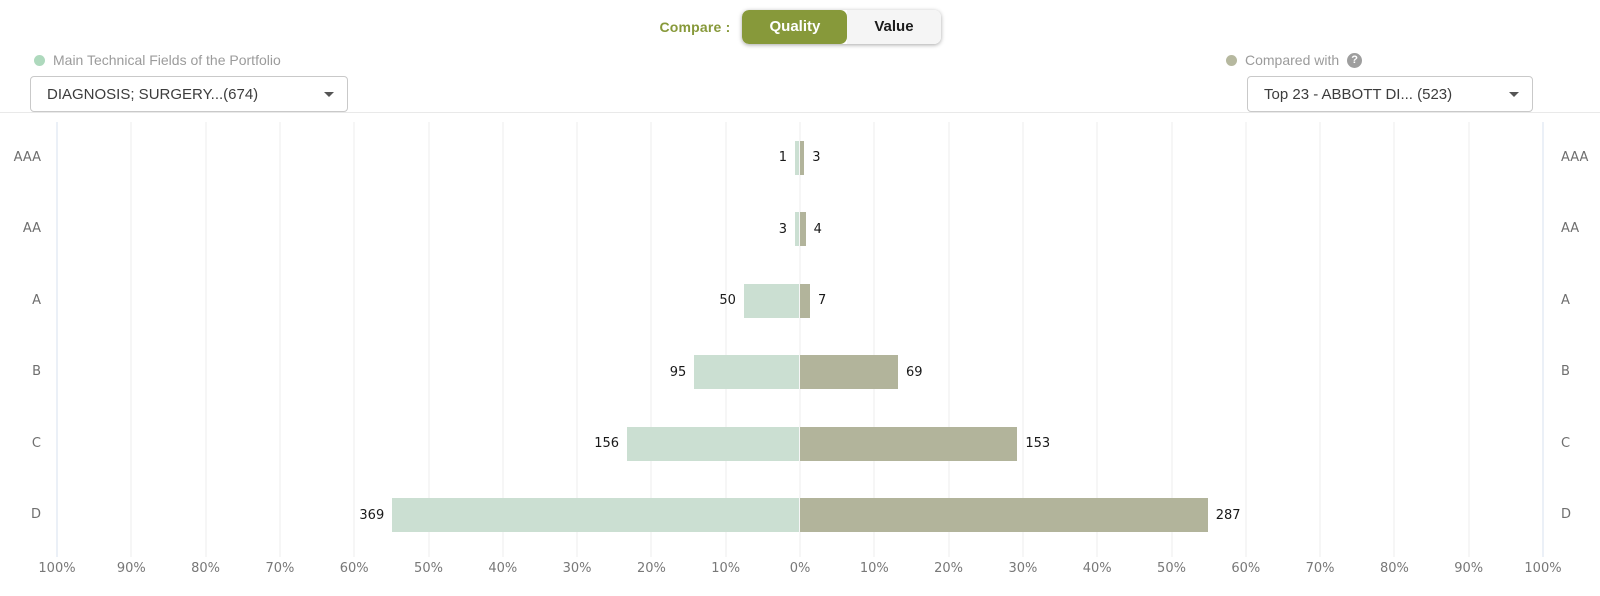 The height and width of the screenshot is (596, 1600). What do you see at coordinates (805, 300) in the screenshot?
I see `compared-bar-a` at bounding box center [805, 300].